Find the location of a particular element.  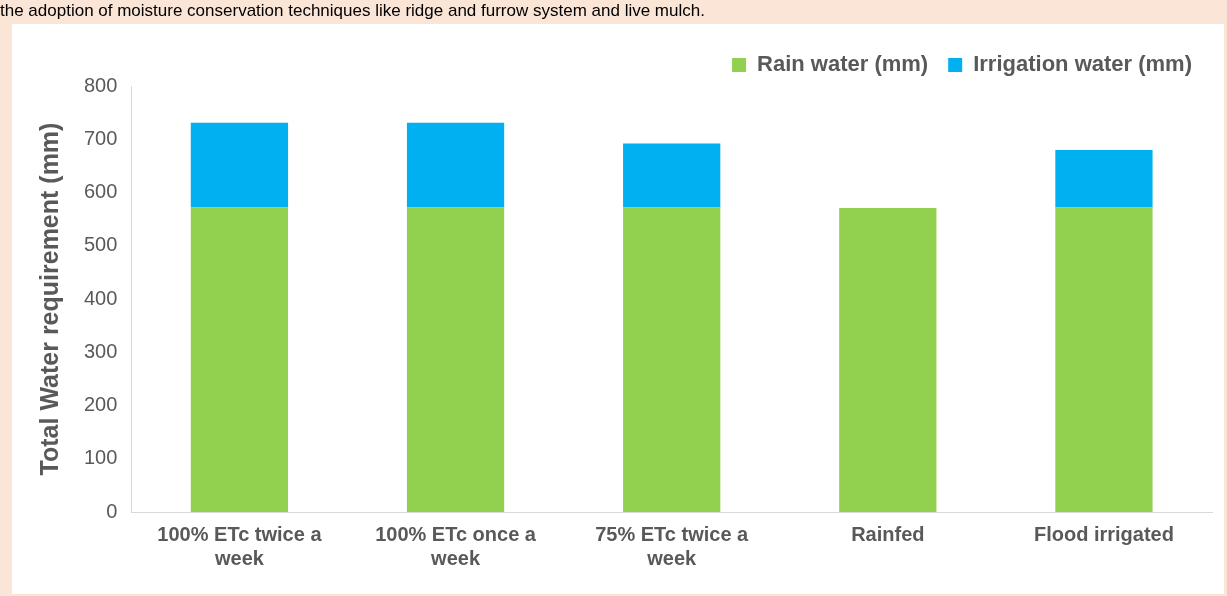

y-tick-label: 600 is located at coordinates (100, 191).